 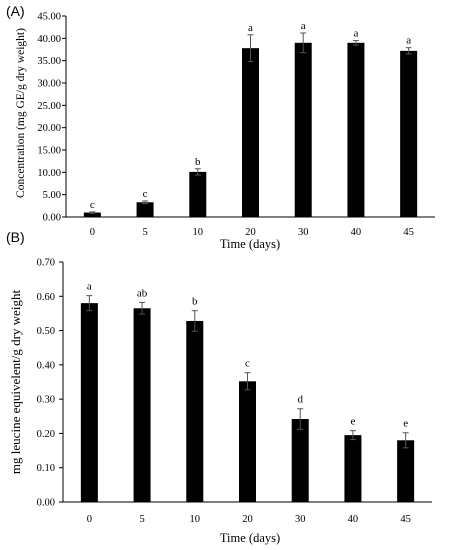 What do you see at coordinates (49, 106) in the screenshot?
I see `y-tick-label: 25.00` at bounding box center [49, 106].